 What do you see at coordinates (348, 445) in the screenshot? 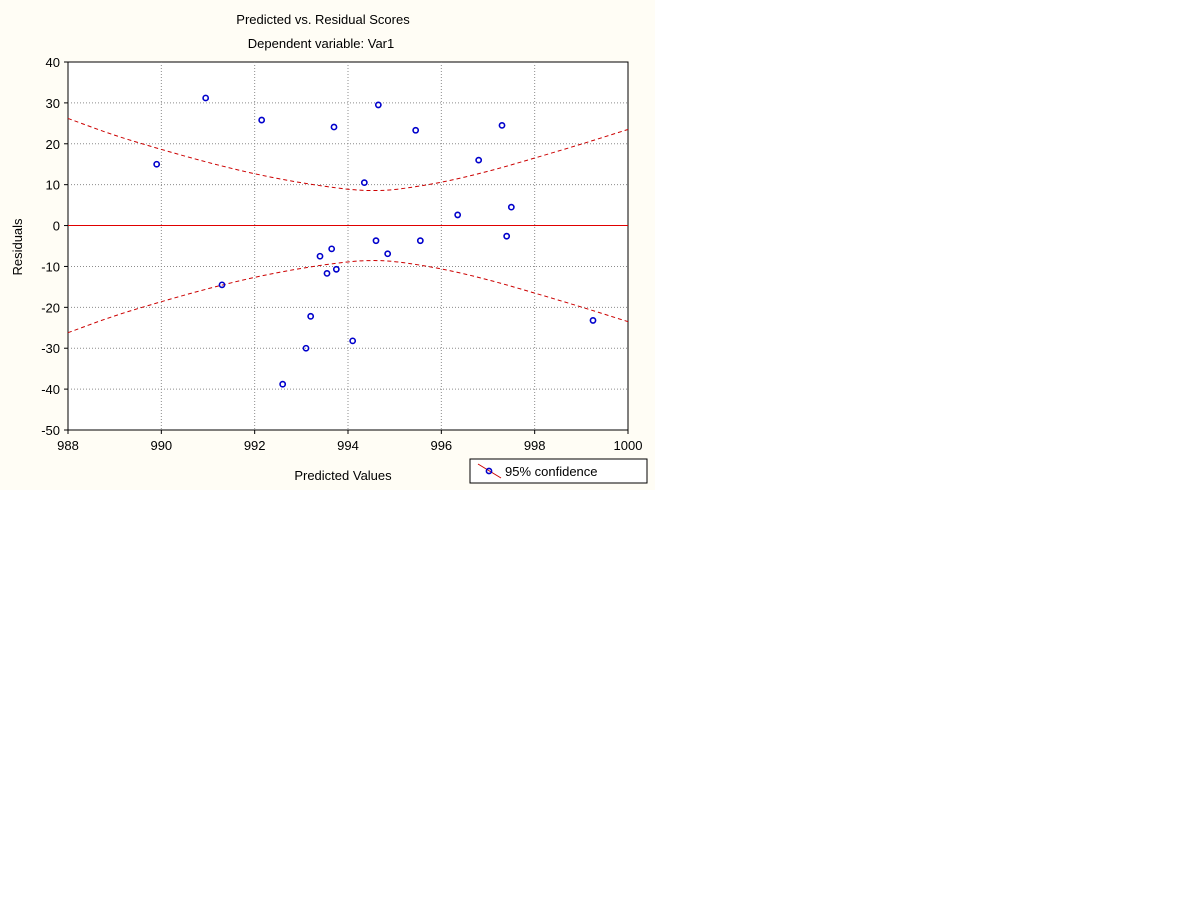
I see `x-tick-label: 994` at bounding box center [348, 445].